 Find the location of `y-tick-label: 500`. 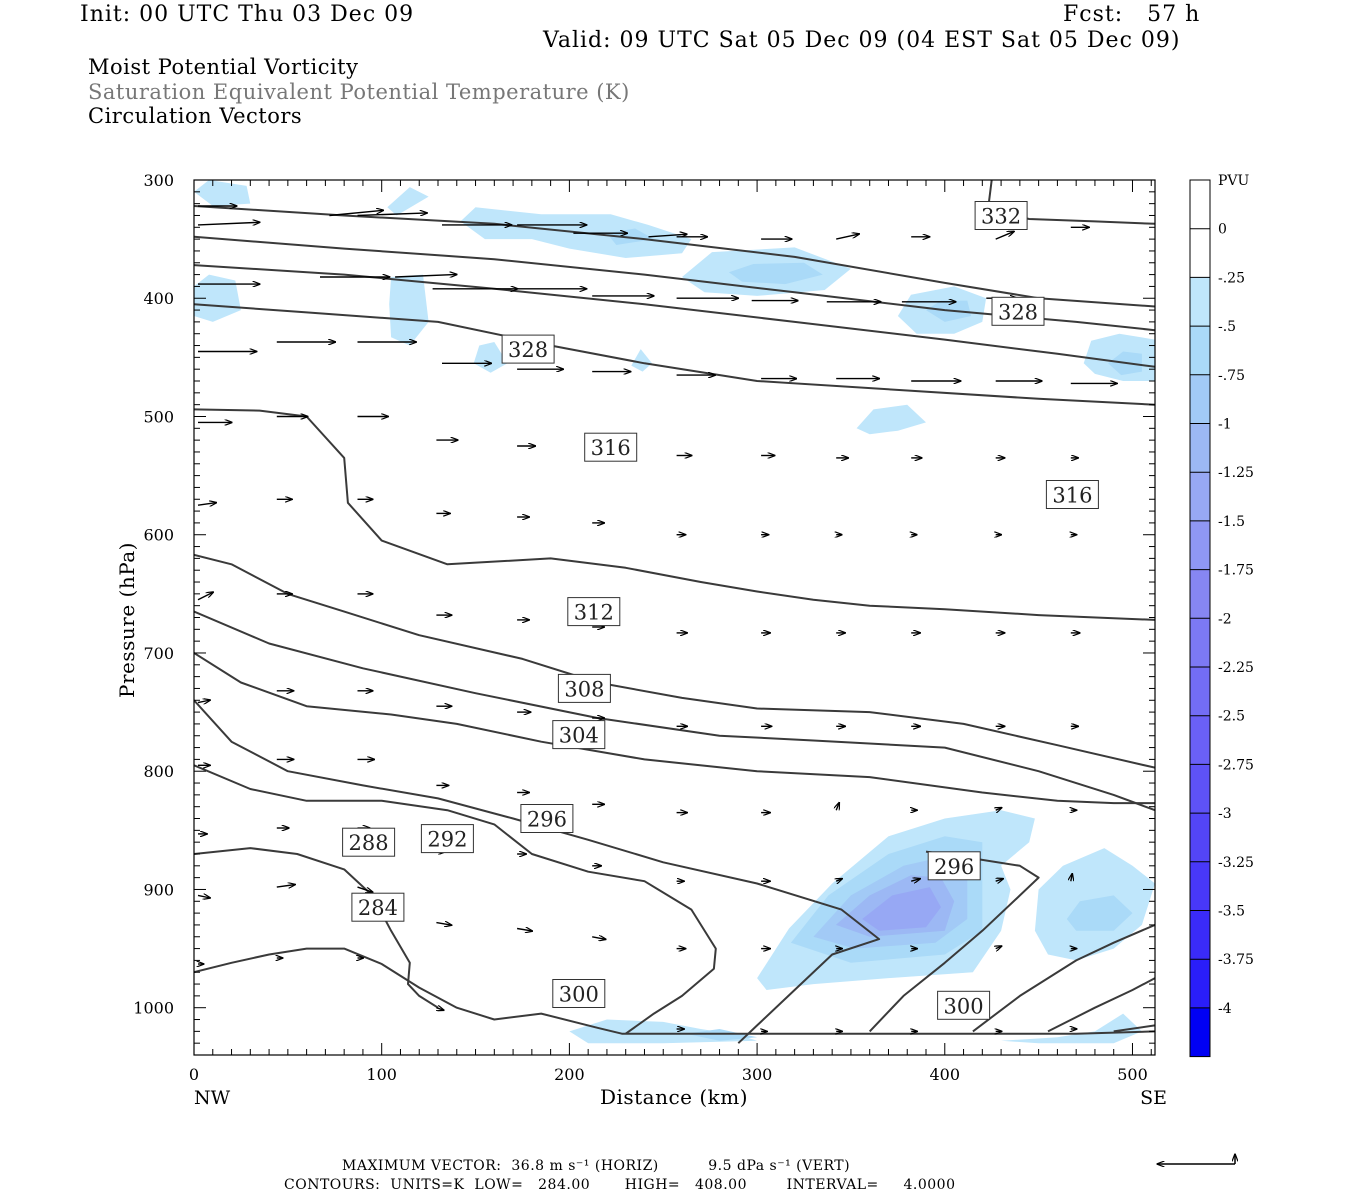

y-tick-label: 500 is located at coordinates (158, 416).